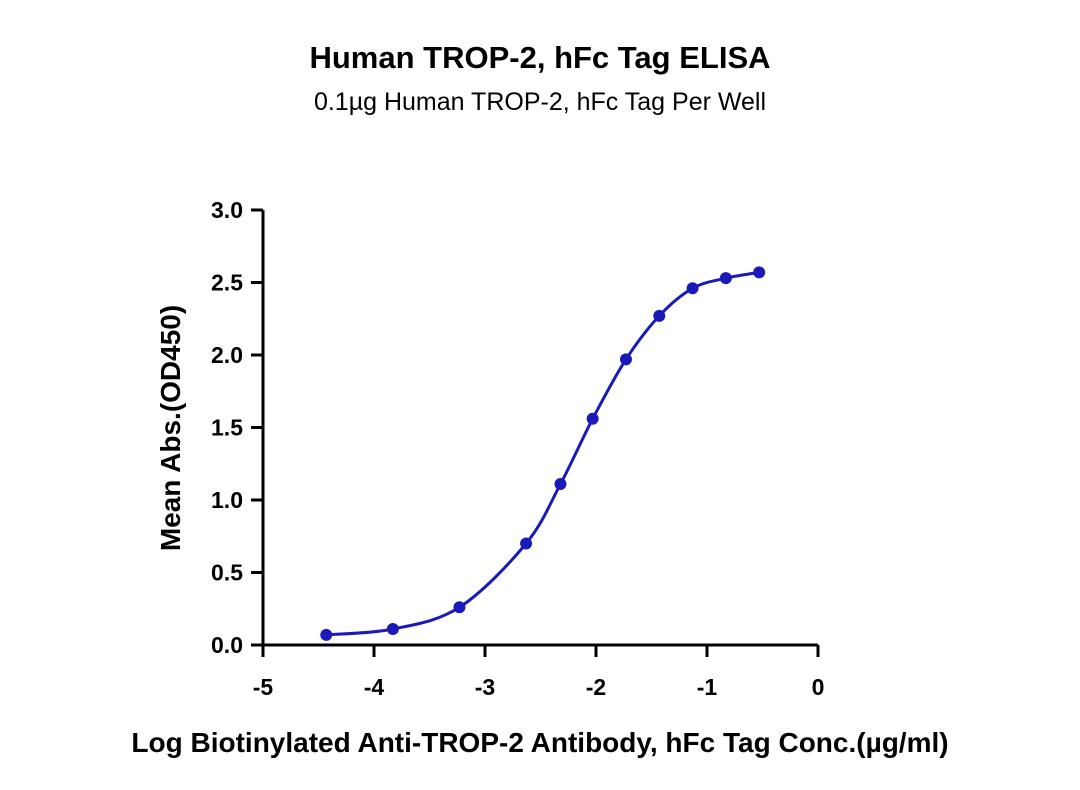  I want to click on x-tick-label: -5, so click(263, 687).